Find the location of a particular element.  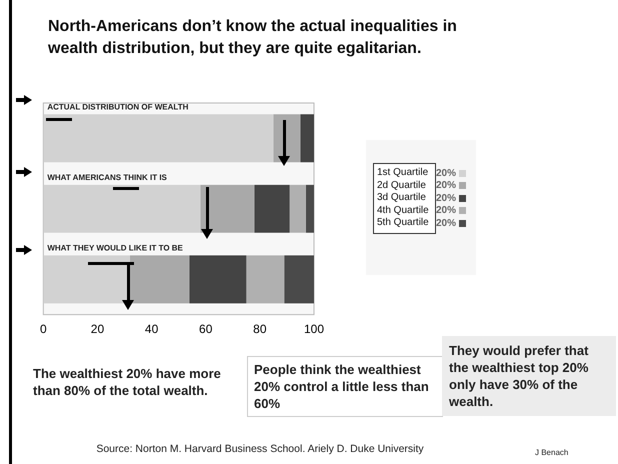

text: 2d Quartile is located at coordinates (402, 186).